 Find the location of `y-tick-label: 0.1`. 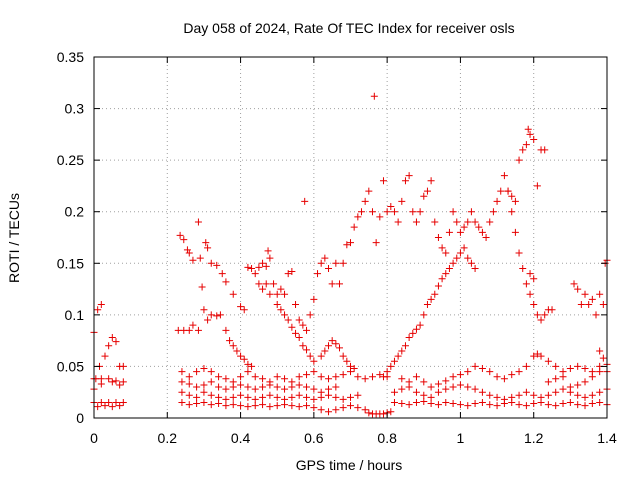

y-tick-label: 0.1 is located at coordinates (75, 315).